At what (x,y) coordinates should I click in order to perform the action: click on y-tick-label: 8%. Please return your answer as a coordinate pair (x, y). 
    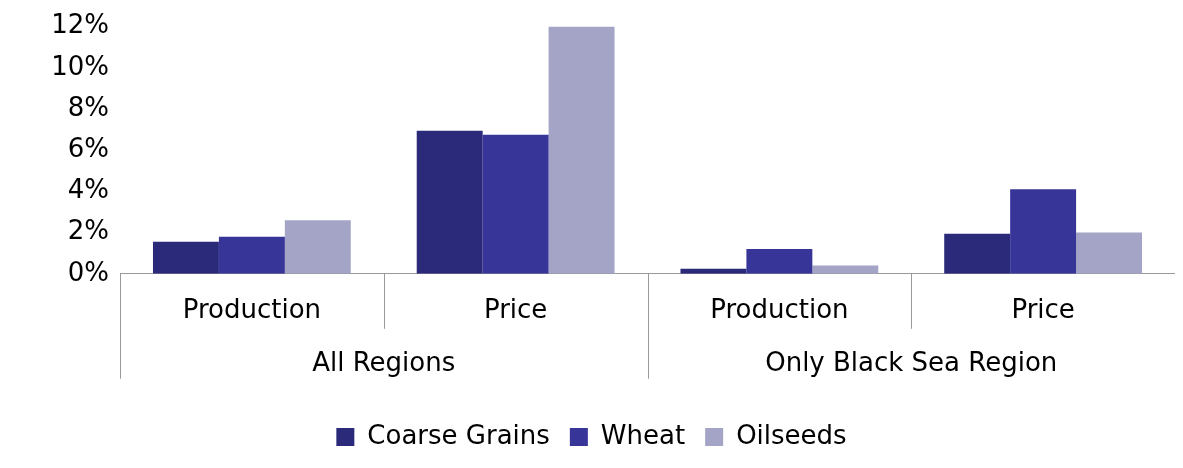
    Looking at the image, I should click on (88, 106).